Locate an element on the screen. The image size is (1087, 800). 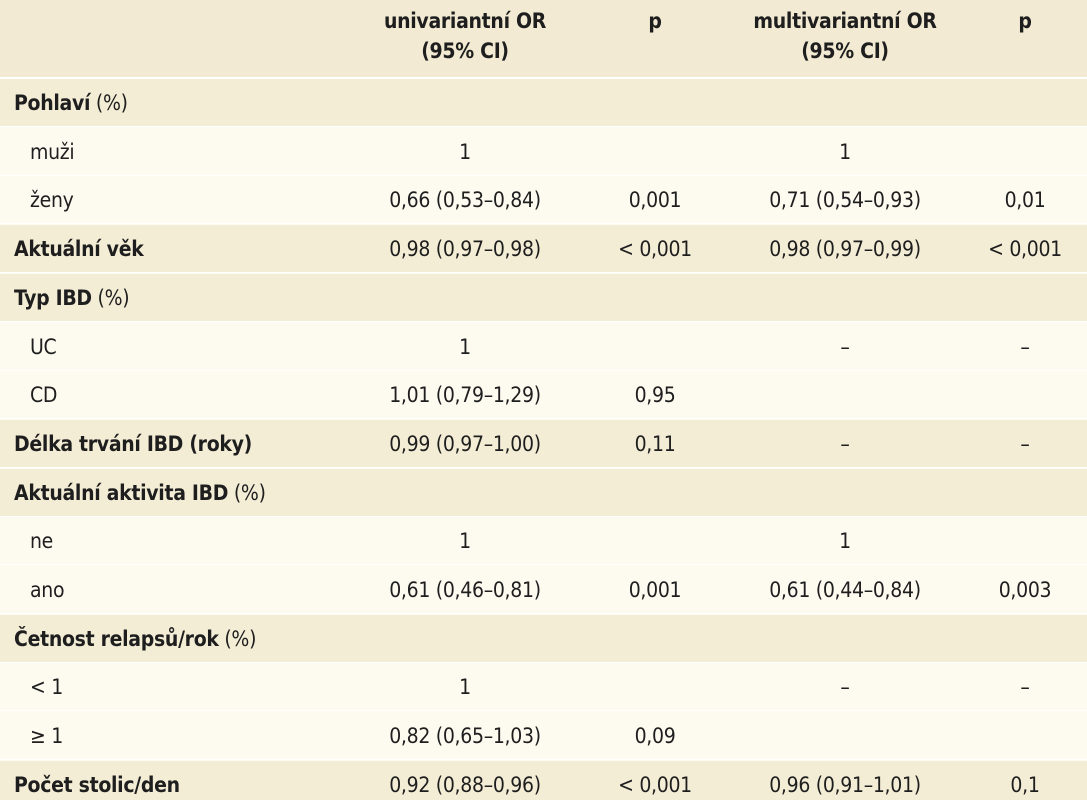
row-label-text: CD is located at coordinates (44, 395).